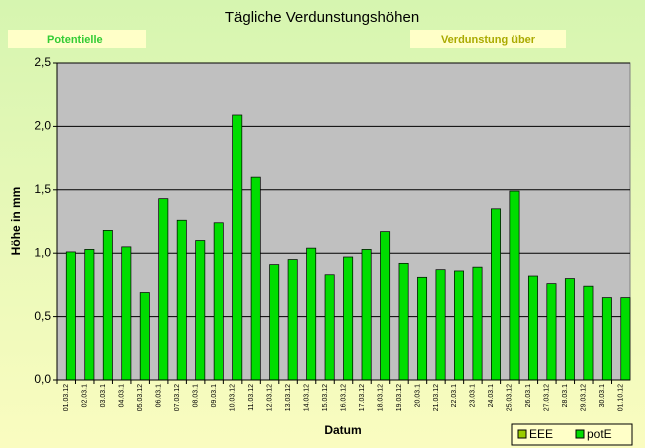 The height and width of the screenshot is (448, 645). What do you see at coordinates (42, 316) in the screenshot?
I see `y-tick-label: 0,5` at bounding box center [42, 316].